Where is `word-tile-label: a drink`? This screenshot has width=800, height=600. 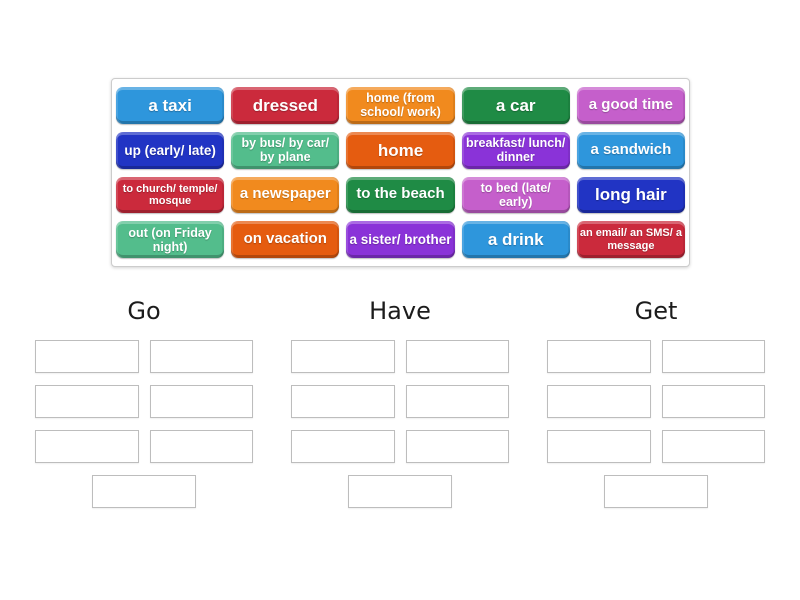
word-tile-label: a drink is located at coordinates (515, 240).